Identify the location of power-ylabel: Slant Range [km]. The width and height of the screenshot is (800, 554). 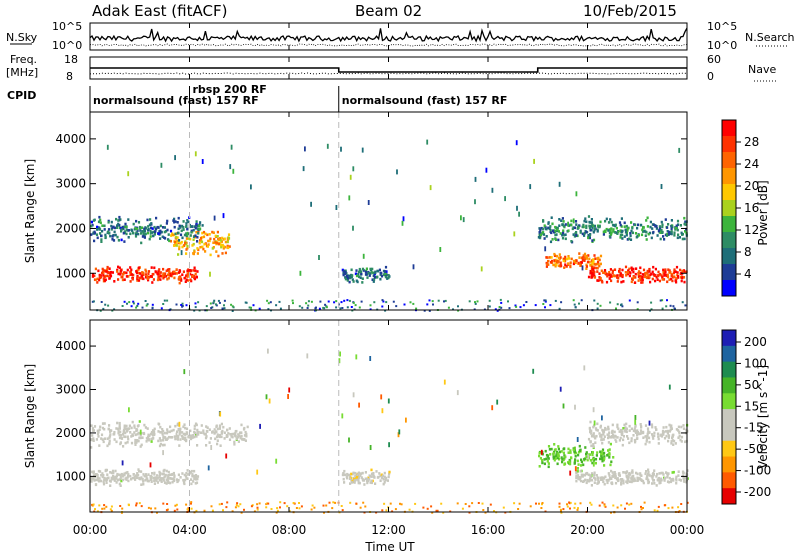
(30, 211).